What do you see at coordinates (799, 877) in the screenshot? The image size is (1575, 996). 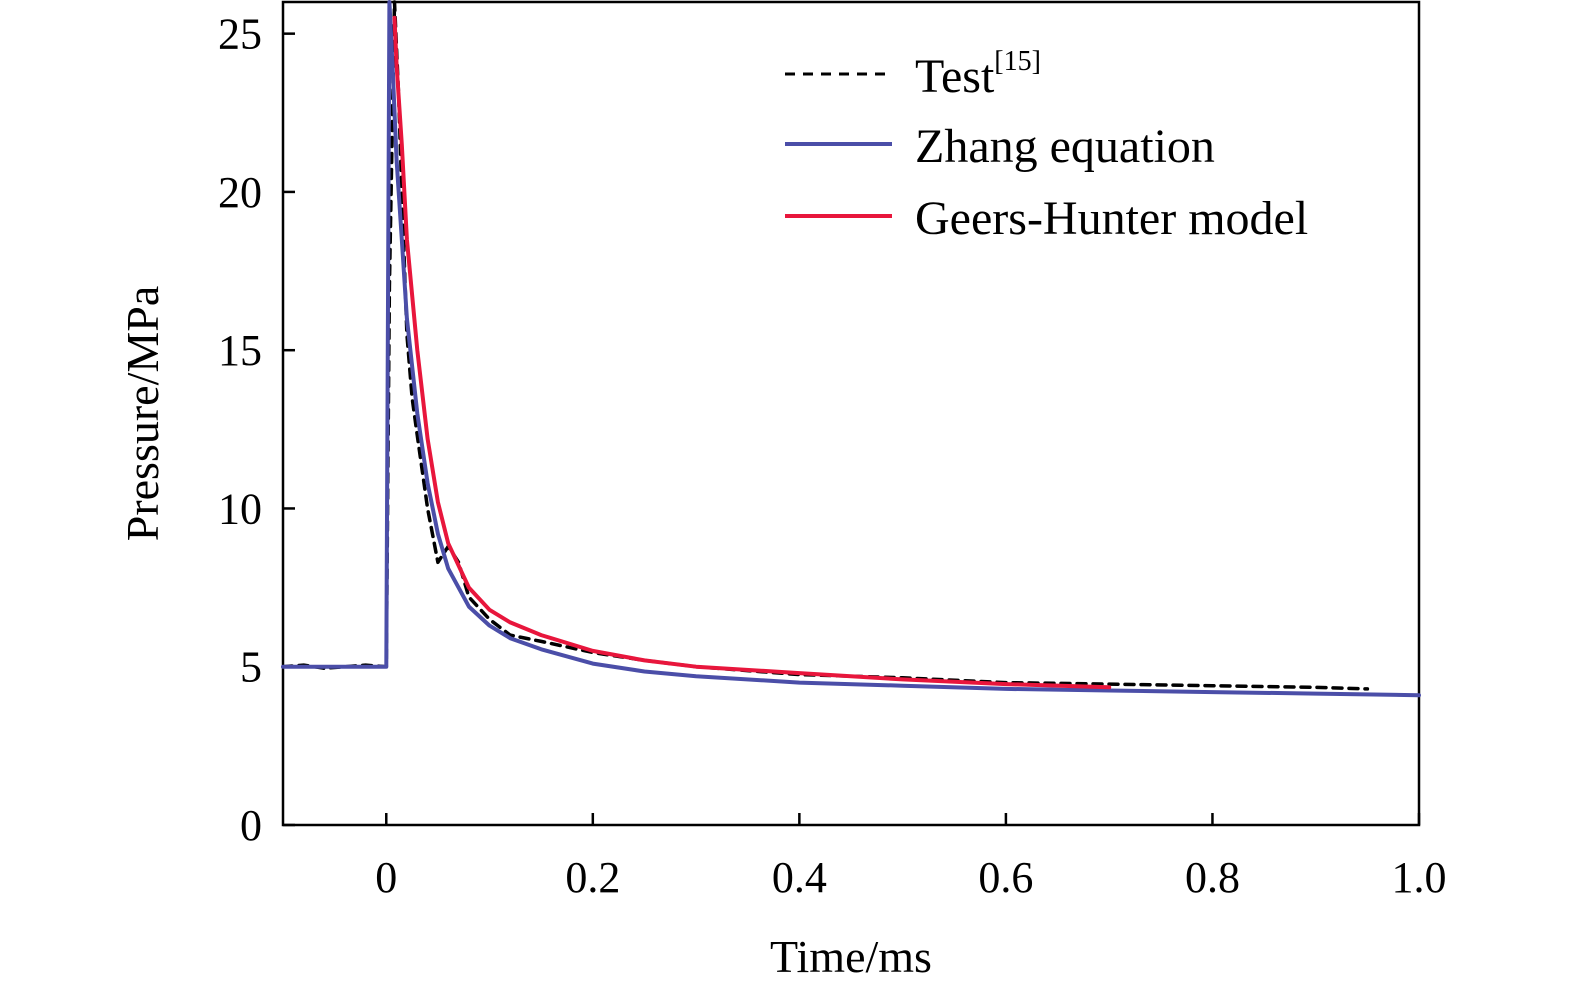 I see `x-tick-label: 0.4` at bounding box center [799, 877].